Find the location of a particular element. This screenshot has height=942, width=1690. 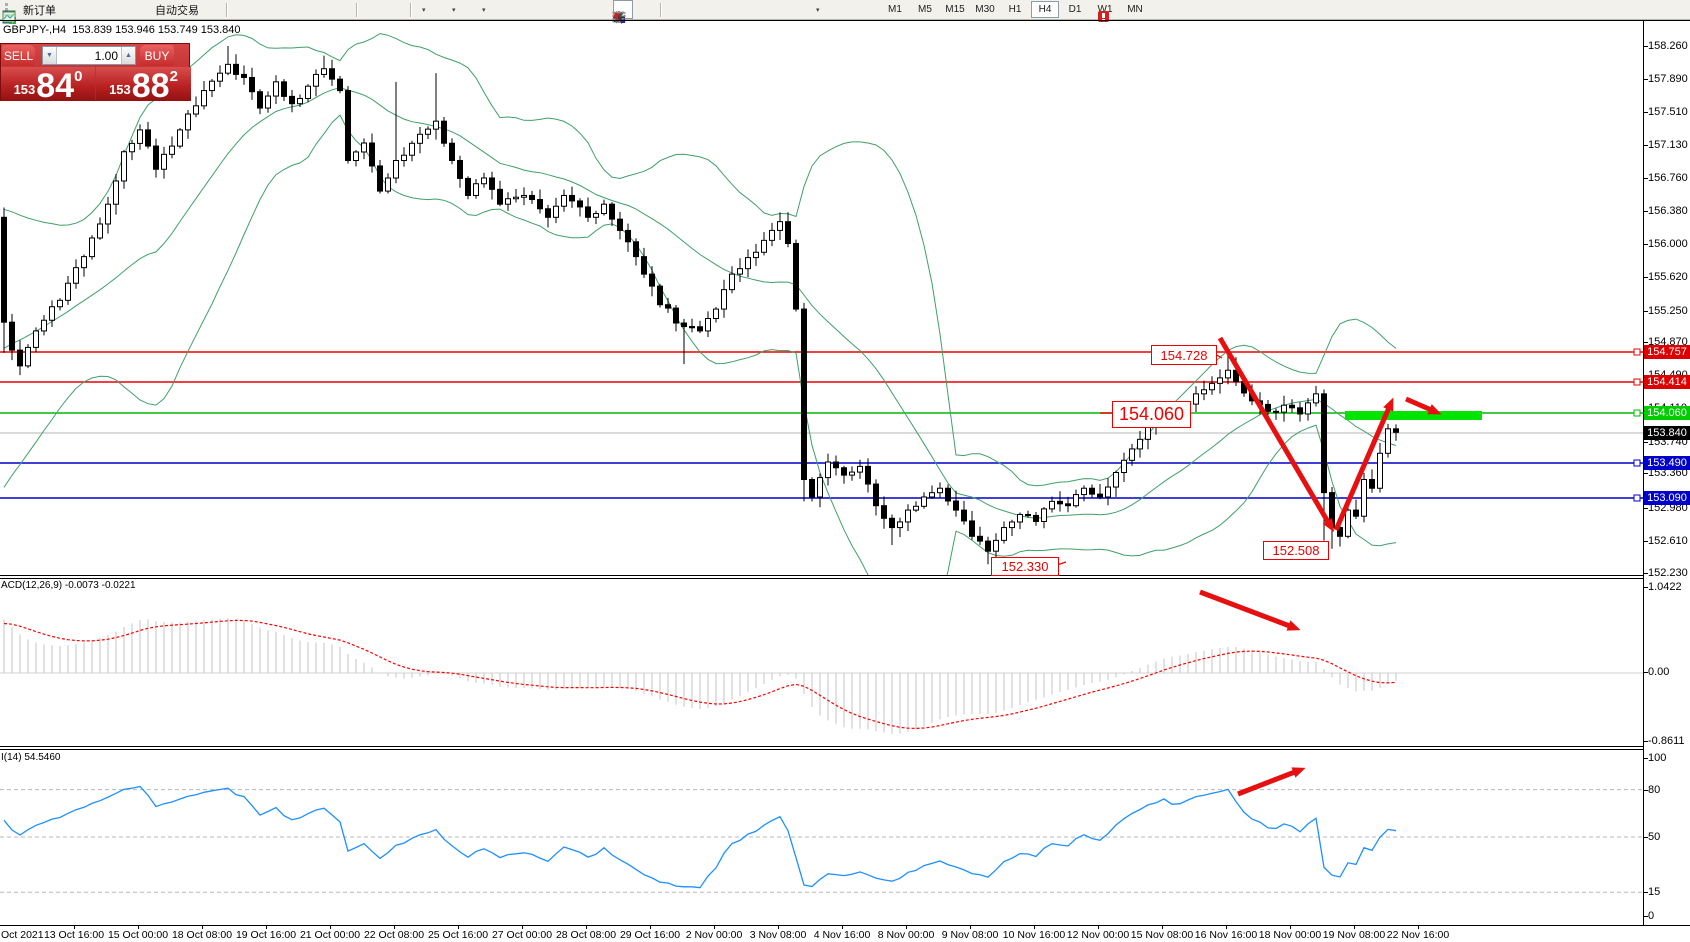

chart-shift-button is located at coordinates (203, 10).